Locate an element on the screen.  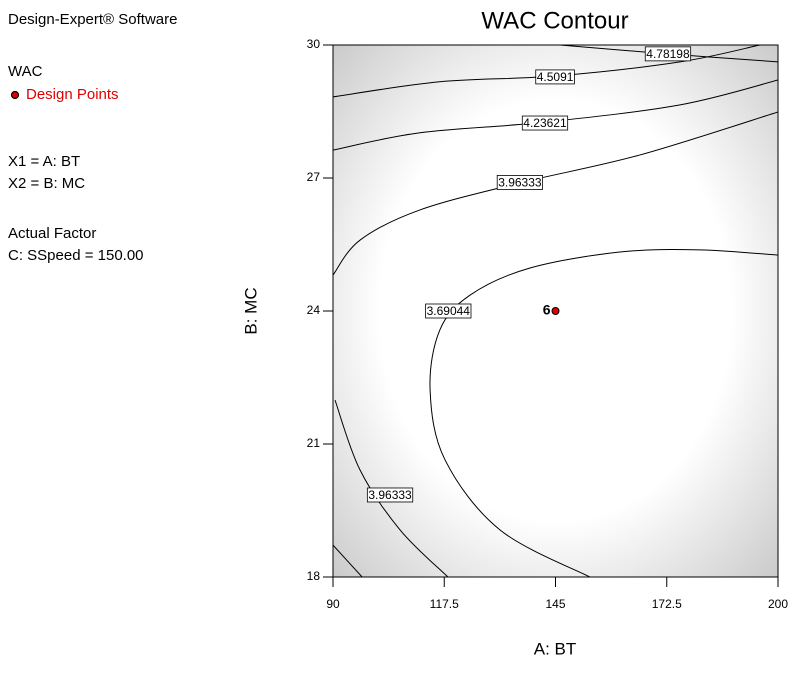
contour-label: 4.78198 is located at coordinates (668, 54).